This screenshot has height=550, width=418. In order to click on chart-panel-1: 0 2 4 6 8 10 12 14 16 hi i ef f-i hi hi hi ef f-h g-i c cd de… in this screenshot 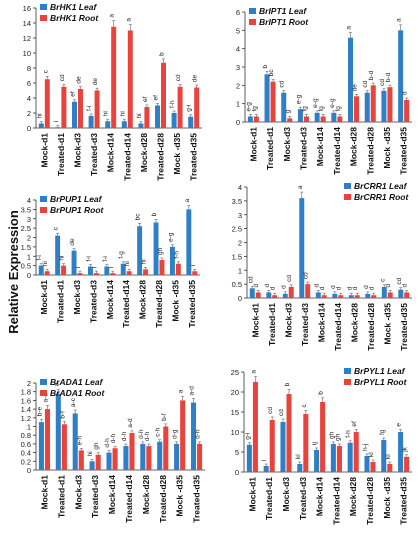, I will do `click(112, 91)`.